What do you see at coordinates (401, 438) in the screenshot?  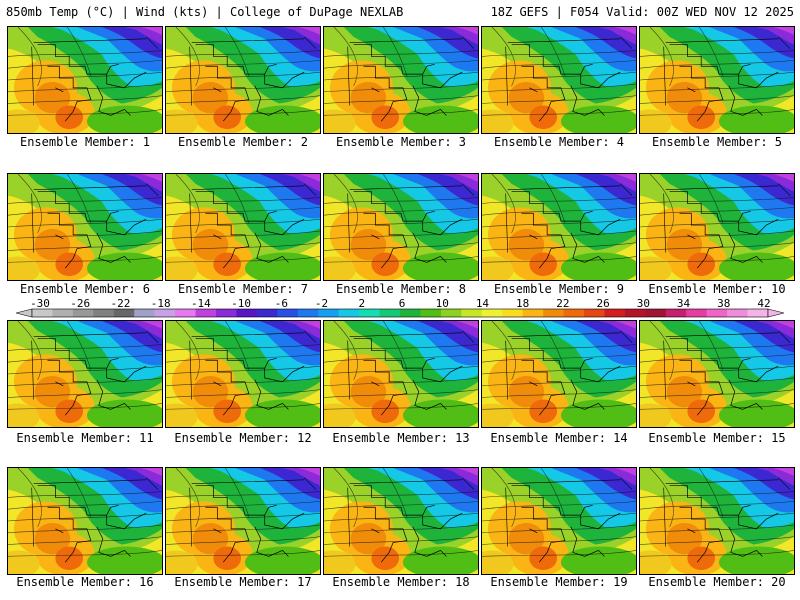 I see `ensemble-member-label: Ensemble Member: 13` at bounding box center [401, 438].